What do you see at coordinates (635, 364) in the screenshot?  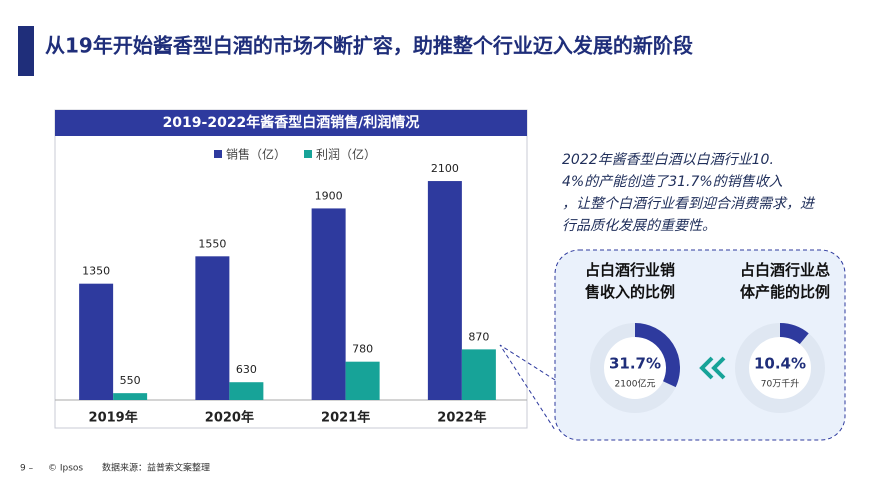 I see `donut-value: 31.7%` at bounding box center [635, 364].